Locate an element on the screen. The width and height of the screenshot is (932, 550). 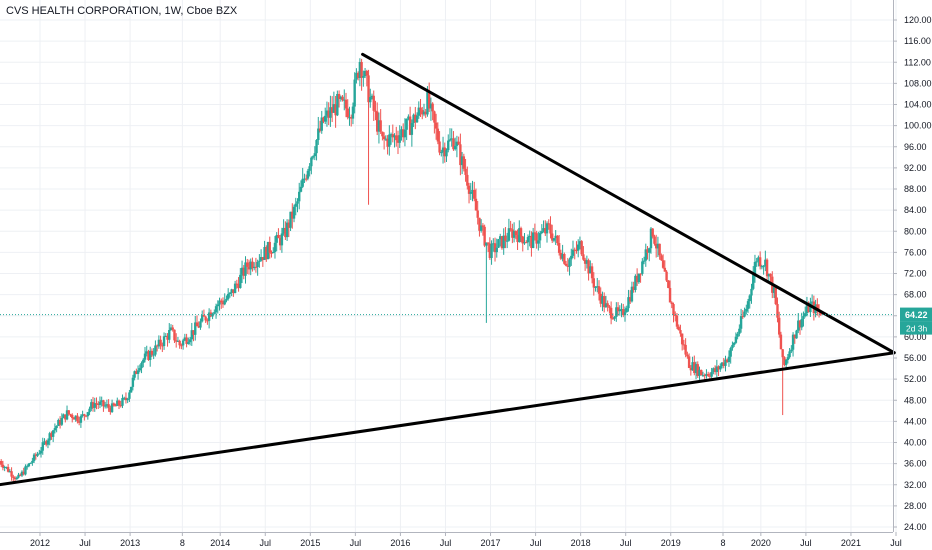
time-tick-label: 2017 is located at coordinates (491, 543).